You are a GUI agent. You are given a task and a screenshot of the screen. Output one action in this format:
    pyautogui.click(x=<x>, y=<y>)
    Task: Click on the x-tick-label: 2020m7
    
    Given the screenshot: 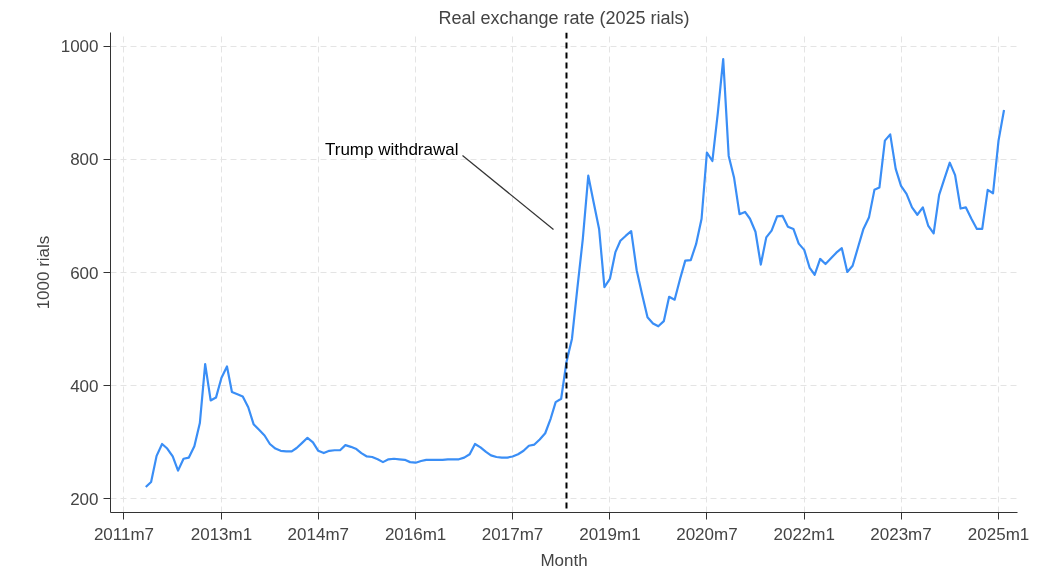 What is the action you would take?
    pyautogui.click(x=707, y=534)
    